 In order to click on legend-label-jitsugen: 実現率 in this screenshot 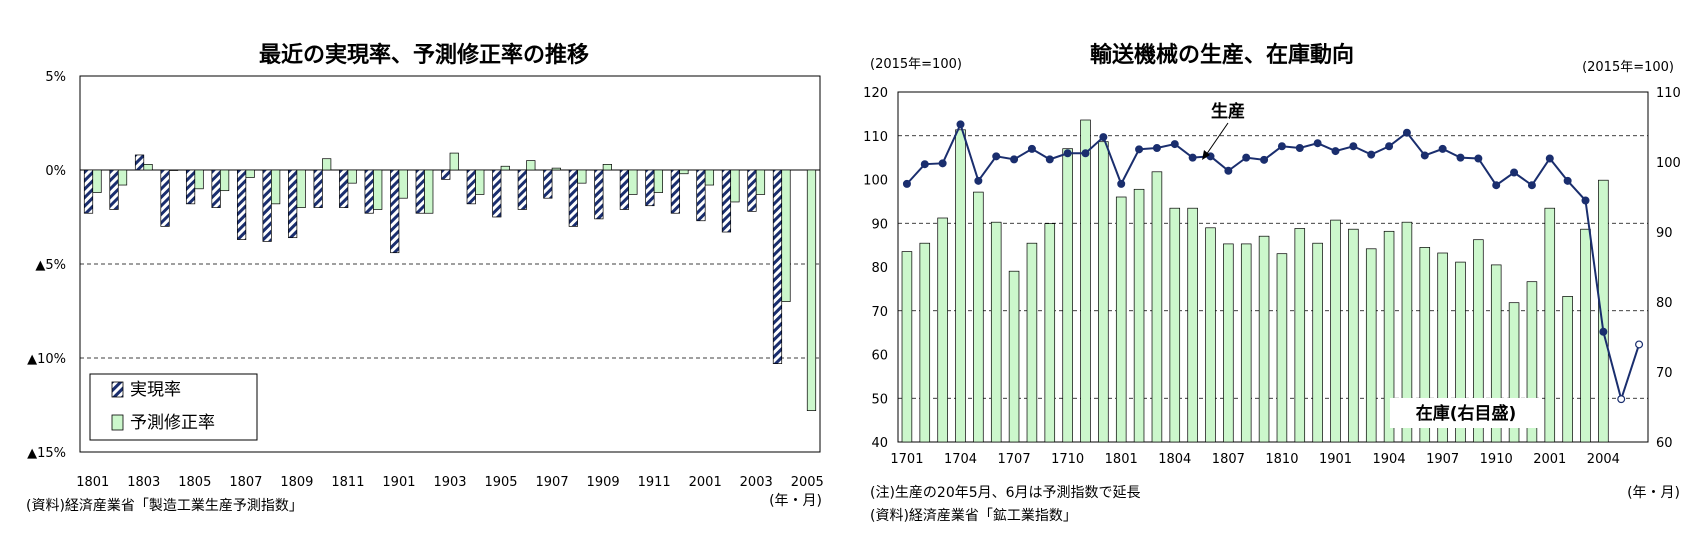, I will do `click(155, 390)`.